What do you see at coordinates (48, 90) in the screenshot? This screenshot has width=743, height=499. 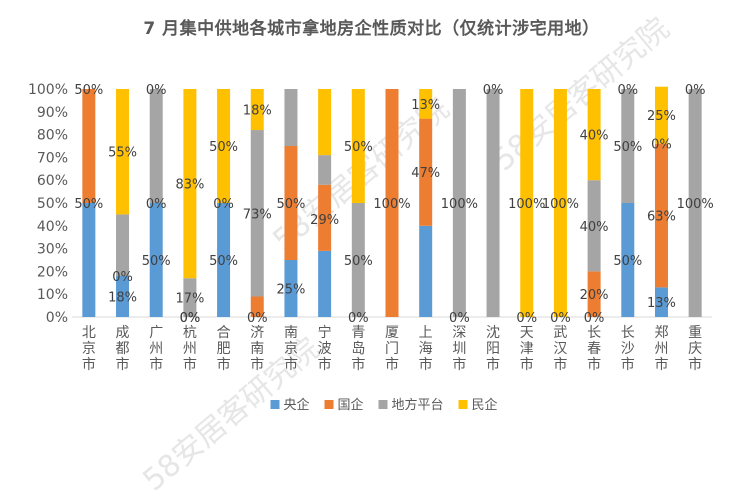 I see `y-tick-label: 100%` at bounding box center [48, 90].